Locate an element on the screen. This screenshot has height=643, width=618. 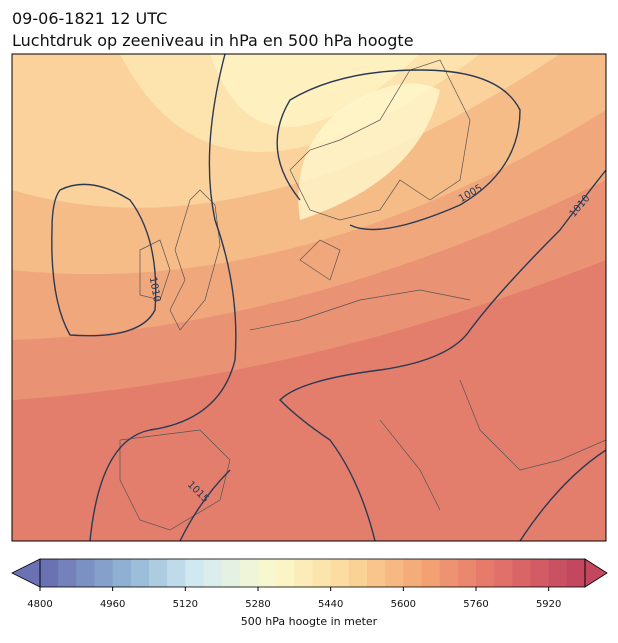
colorbar-tick-label: 5760 is located at coordinates (475, 604).